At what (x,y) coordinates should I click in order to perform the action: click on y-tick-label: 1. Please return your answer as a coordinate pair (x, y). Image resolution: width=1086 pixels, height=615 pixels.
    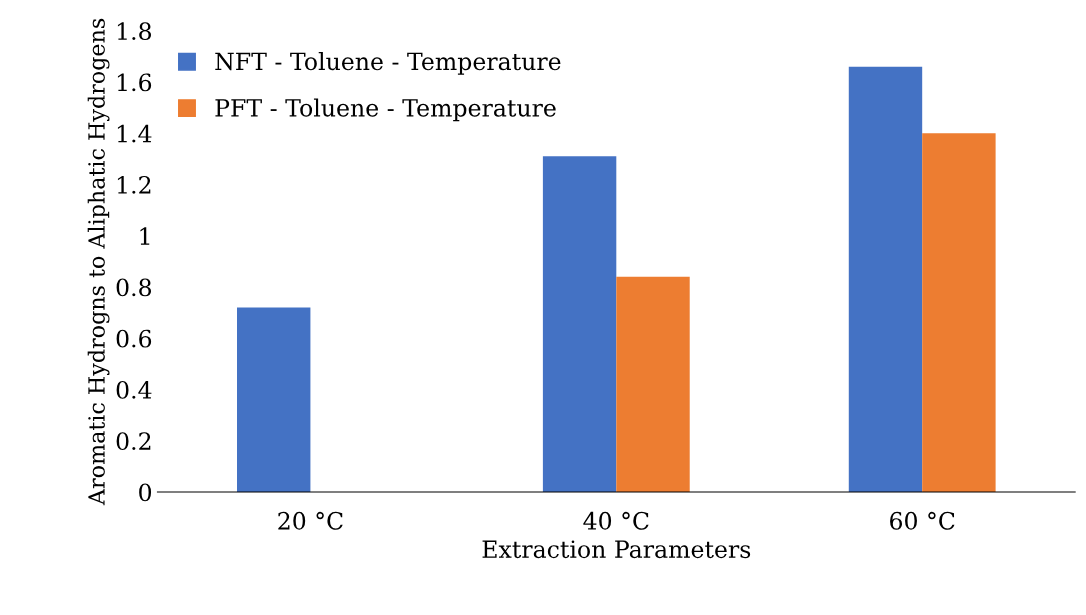
    Looking at the image, I should click on (145, 236).